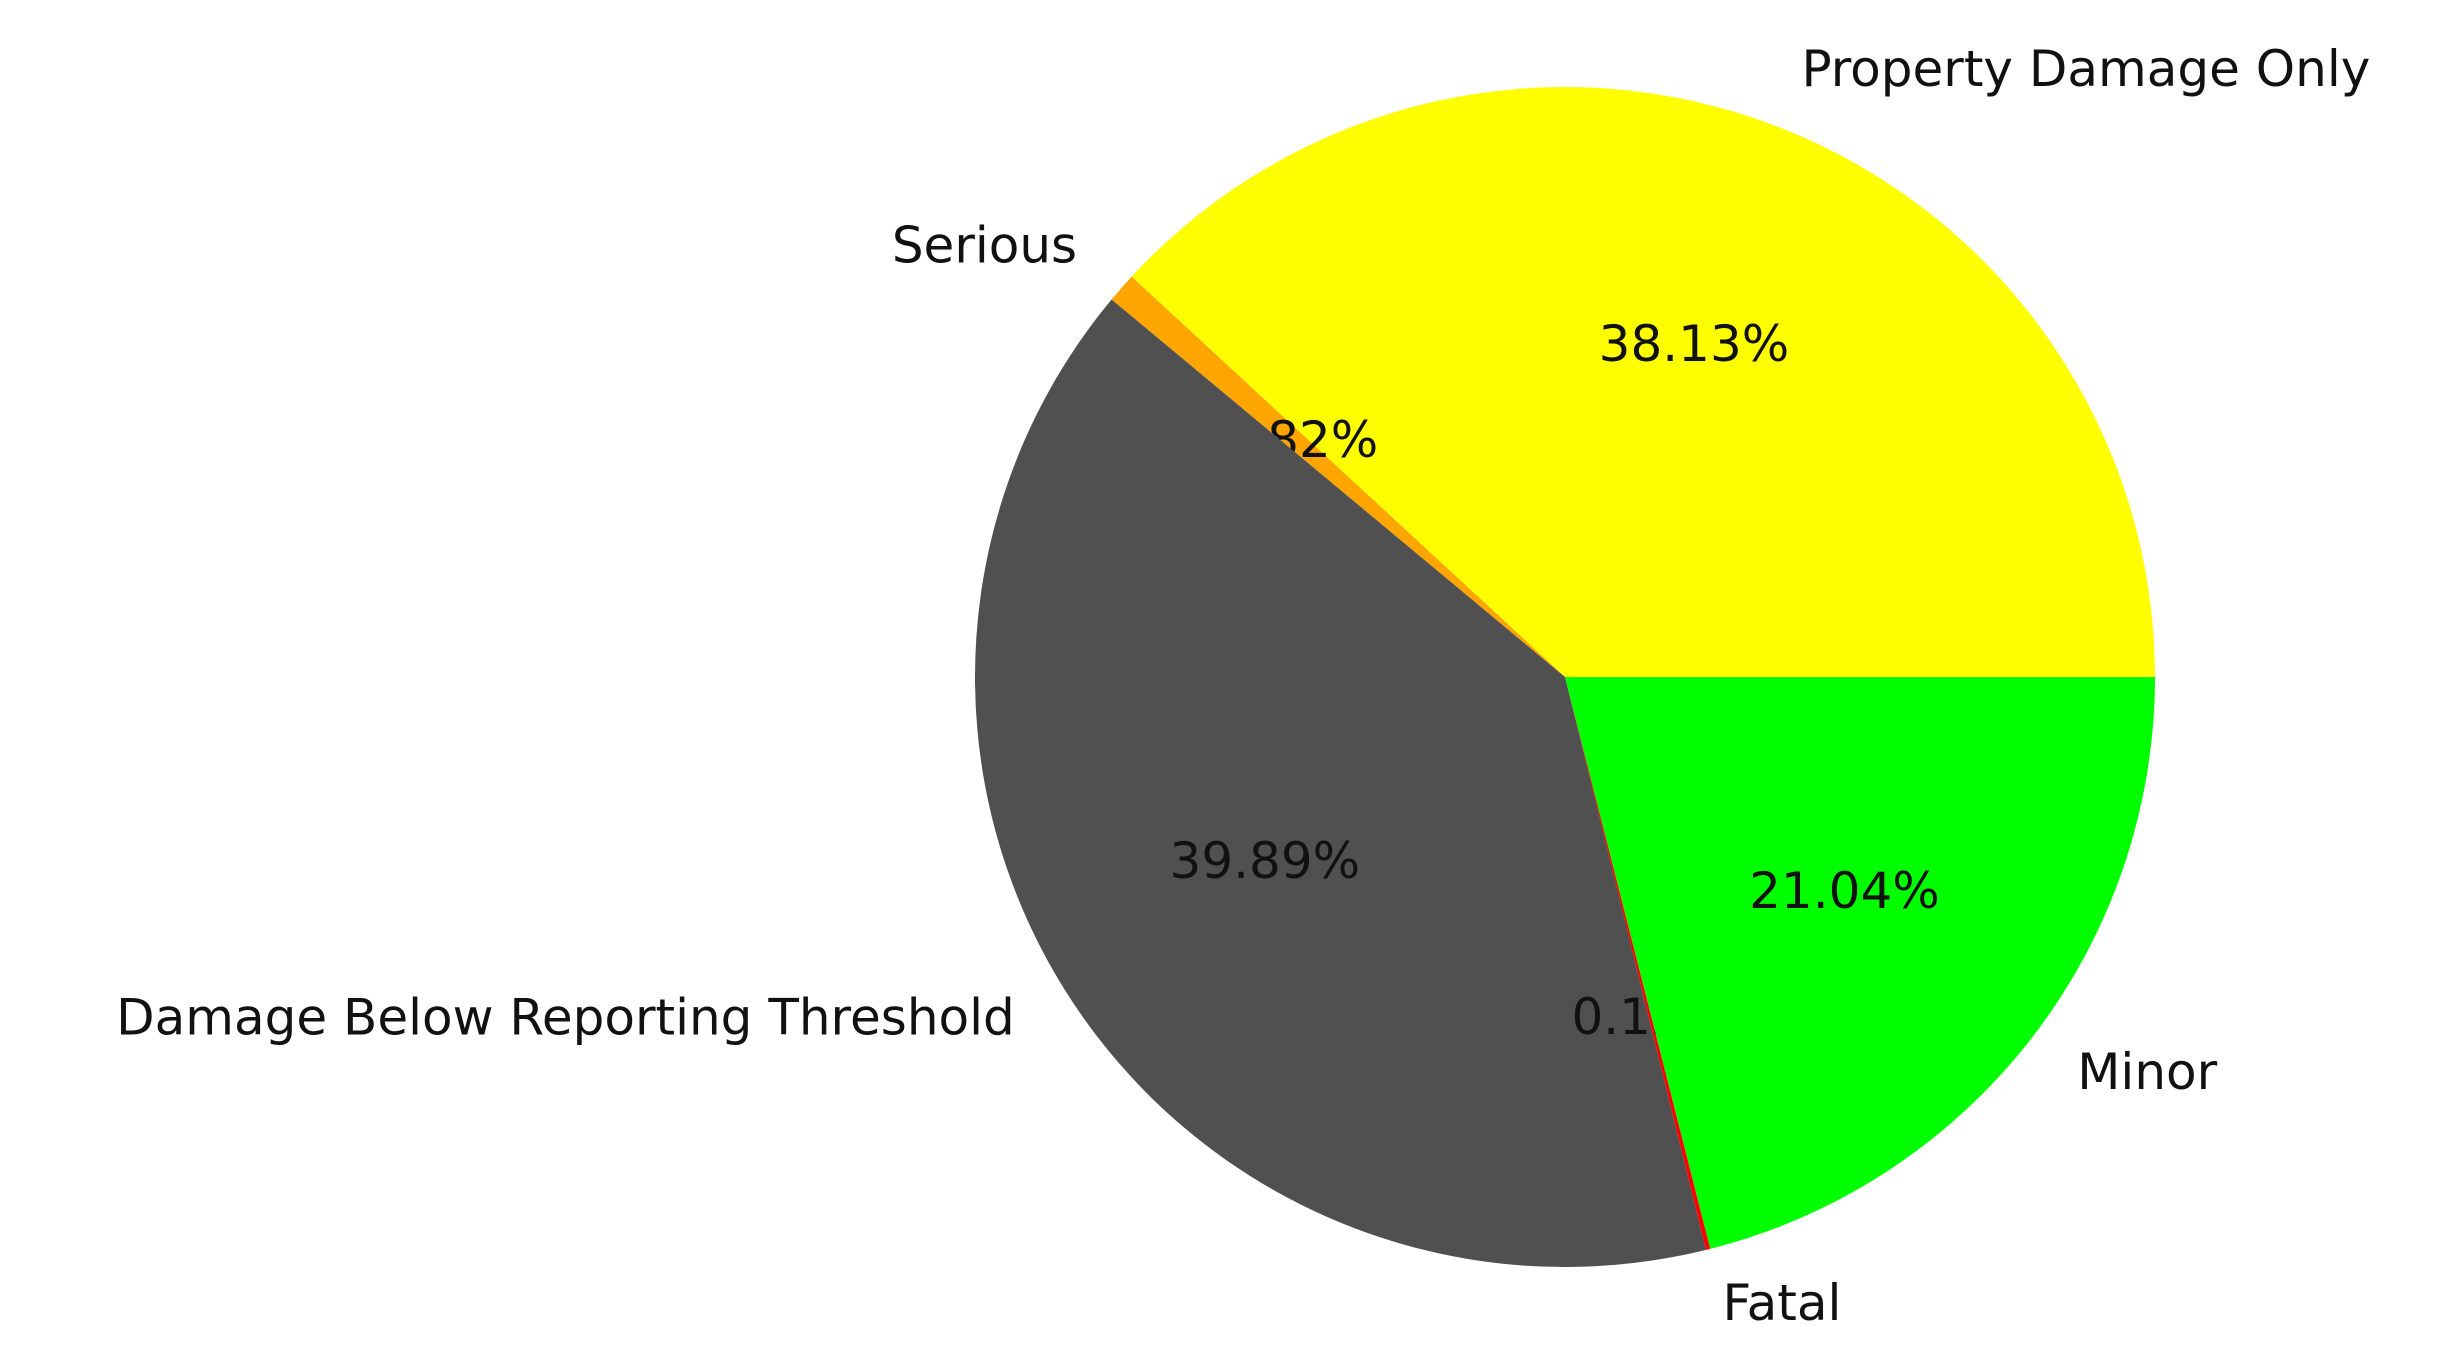  I want to click on percent-label: 21.04%, so click(1844, 891).